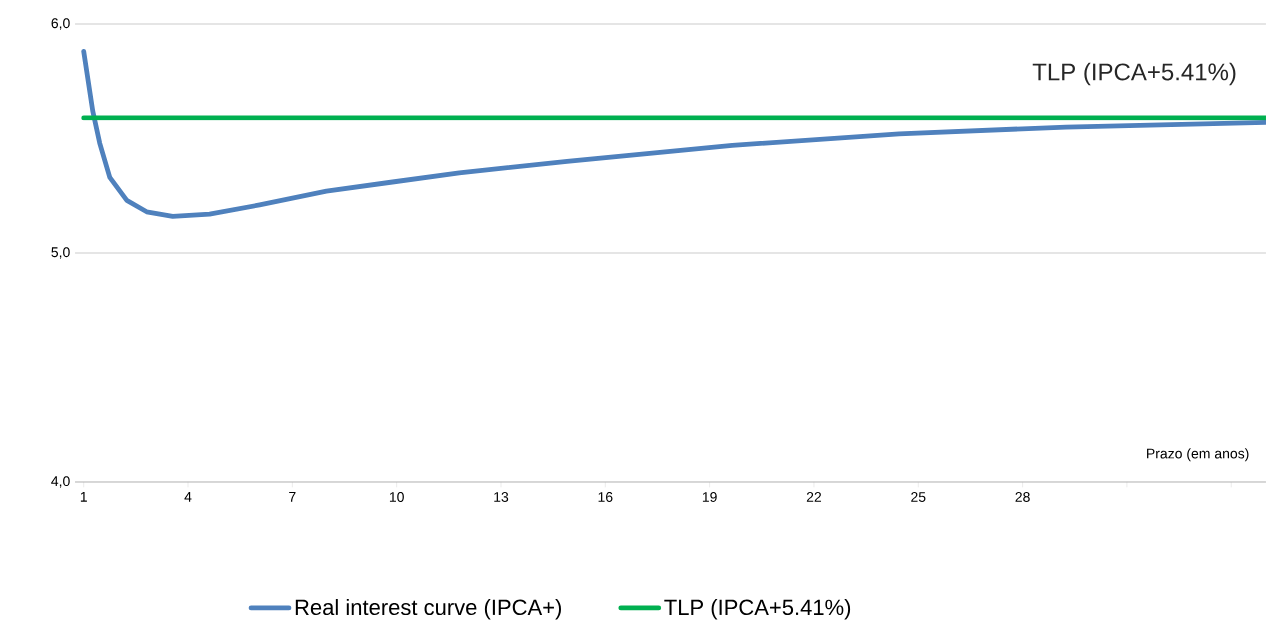  What do you see at coordinates (709, 497) in the screenshot?
I see `x-tick-label: 19` at bounding box center [709, 497].